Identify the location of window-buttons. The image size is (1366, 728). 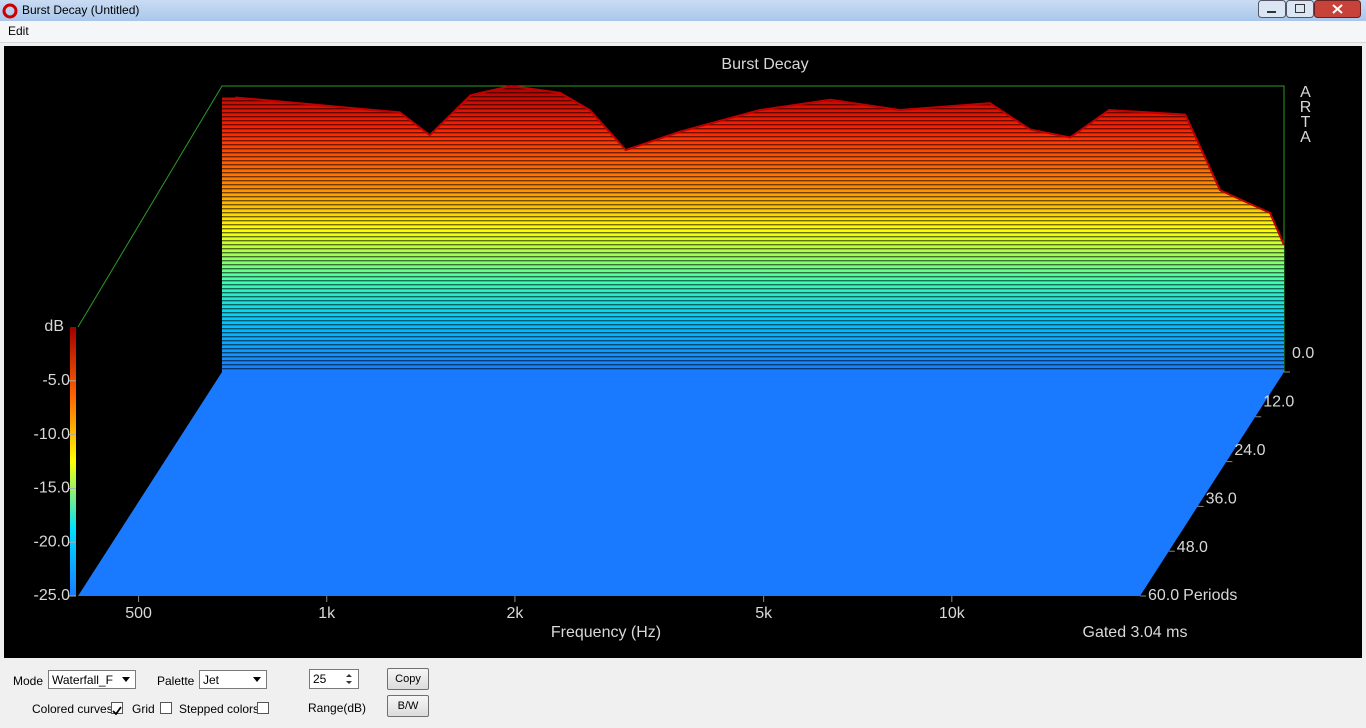
(1311, 9).